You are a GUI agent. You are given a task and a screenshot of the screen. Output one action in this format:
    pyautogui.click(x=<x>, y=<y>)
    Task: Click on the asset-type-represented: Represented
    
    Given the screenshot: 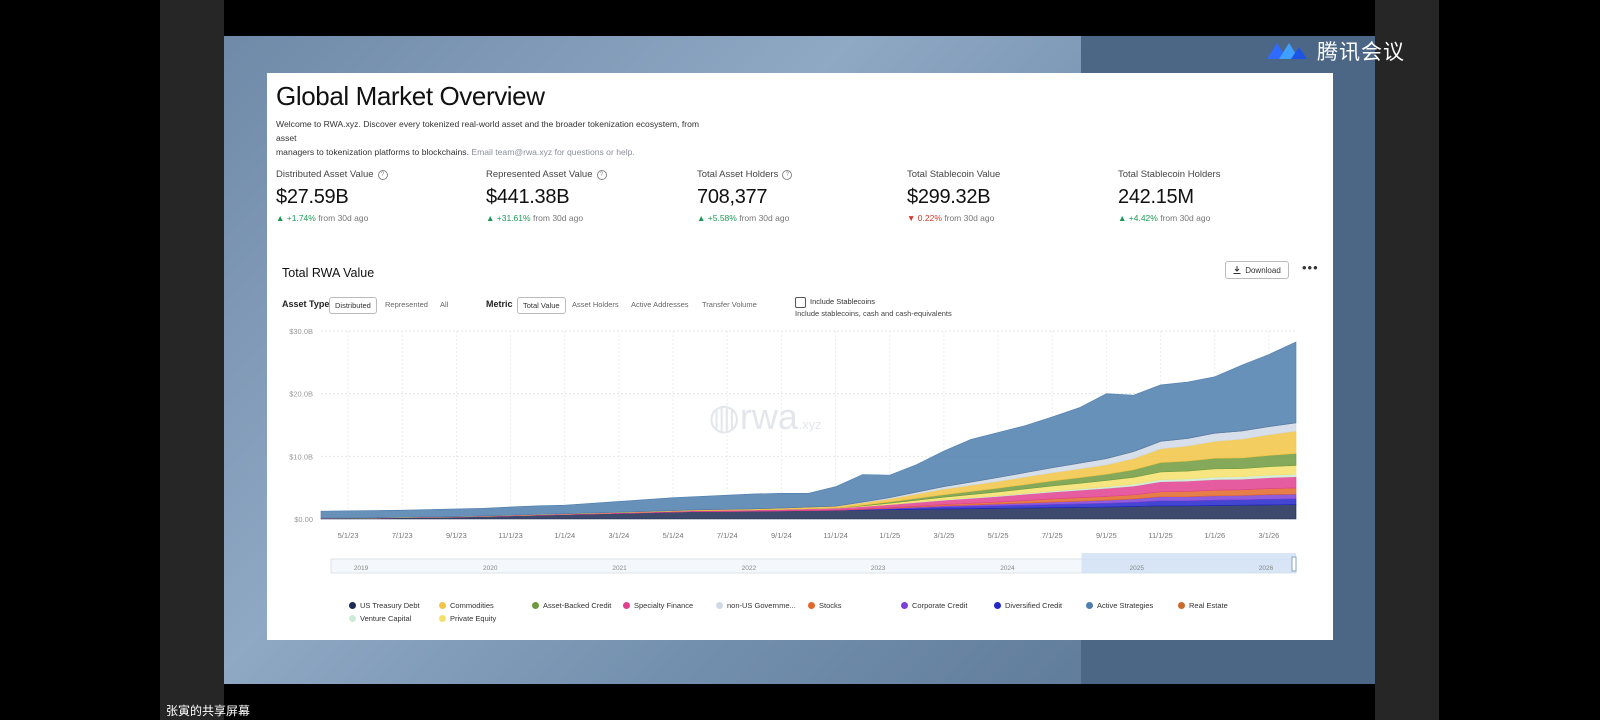 What is the action you would take?
    pyautogui.click(x=406, y=304)
    